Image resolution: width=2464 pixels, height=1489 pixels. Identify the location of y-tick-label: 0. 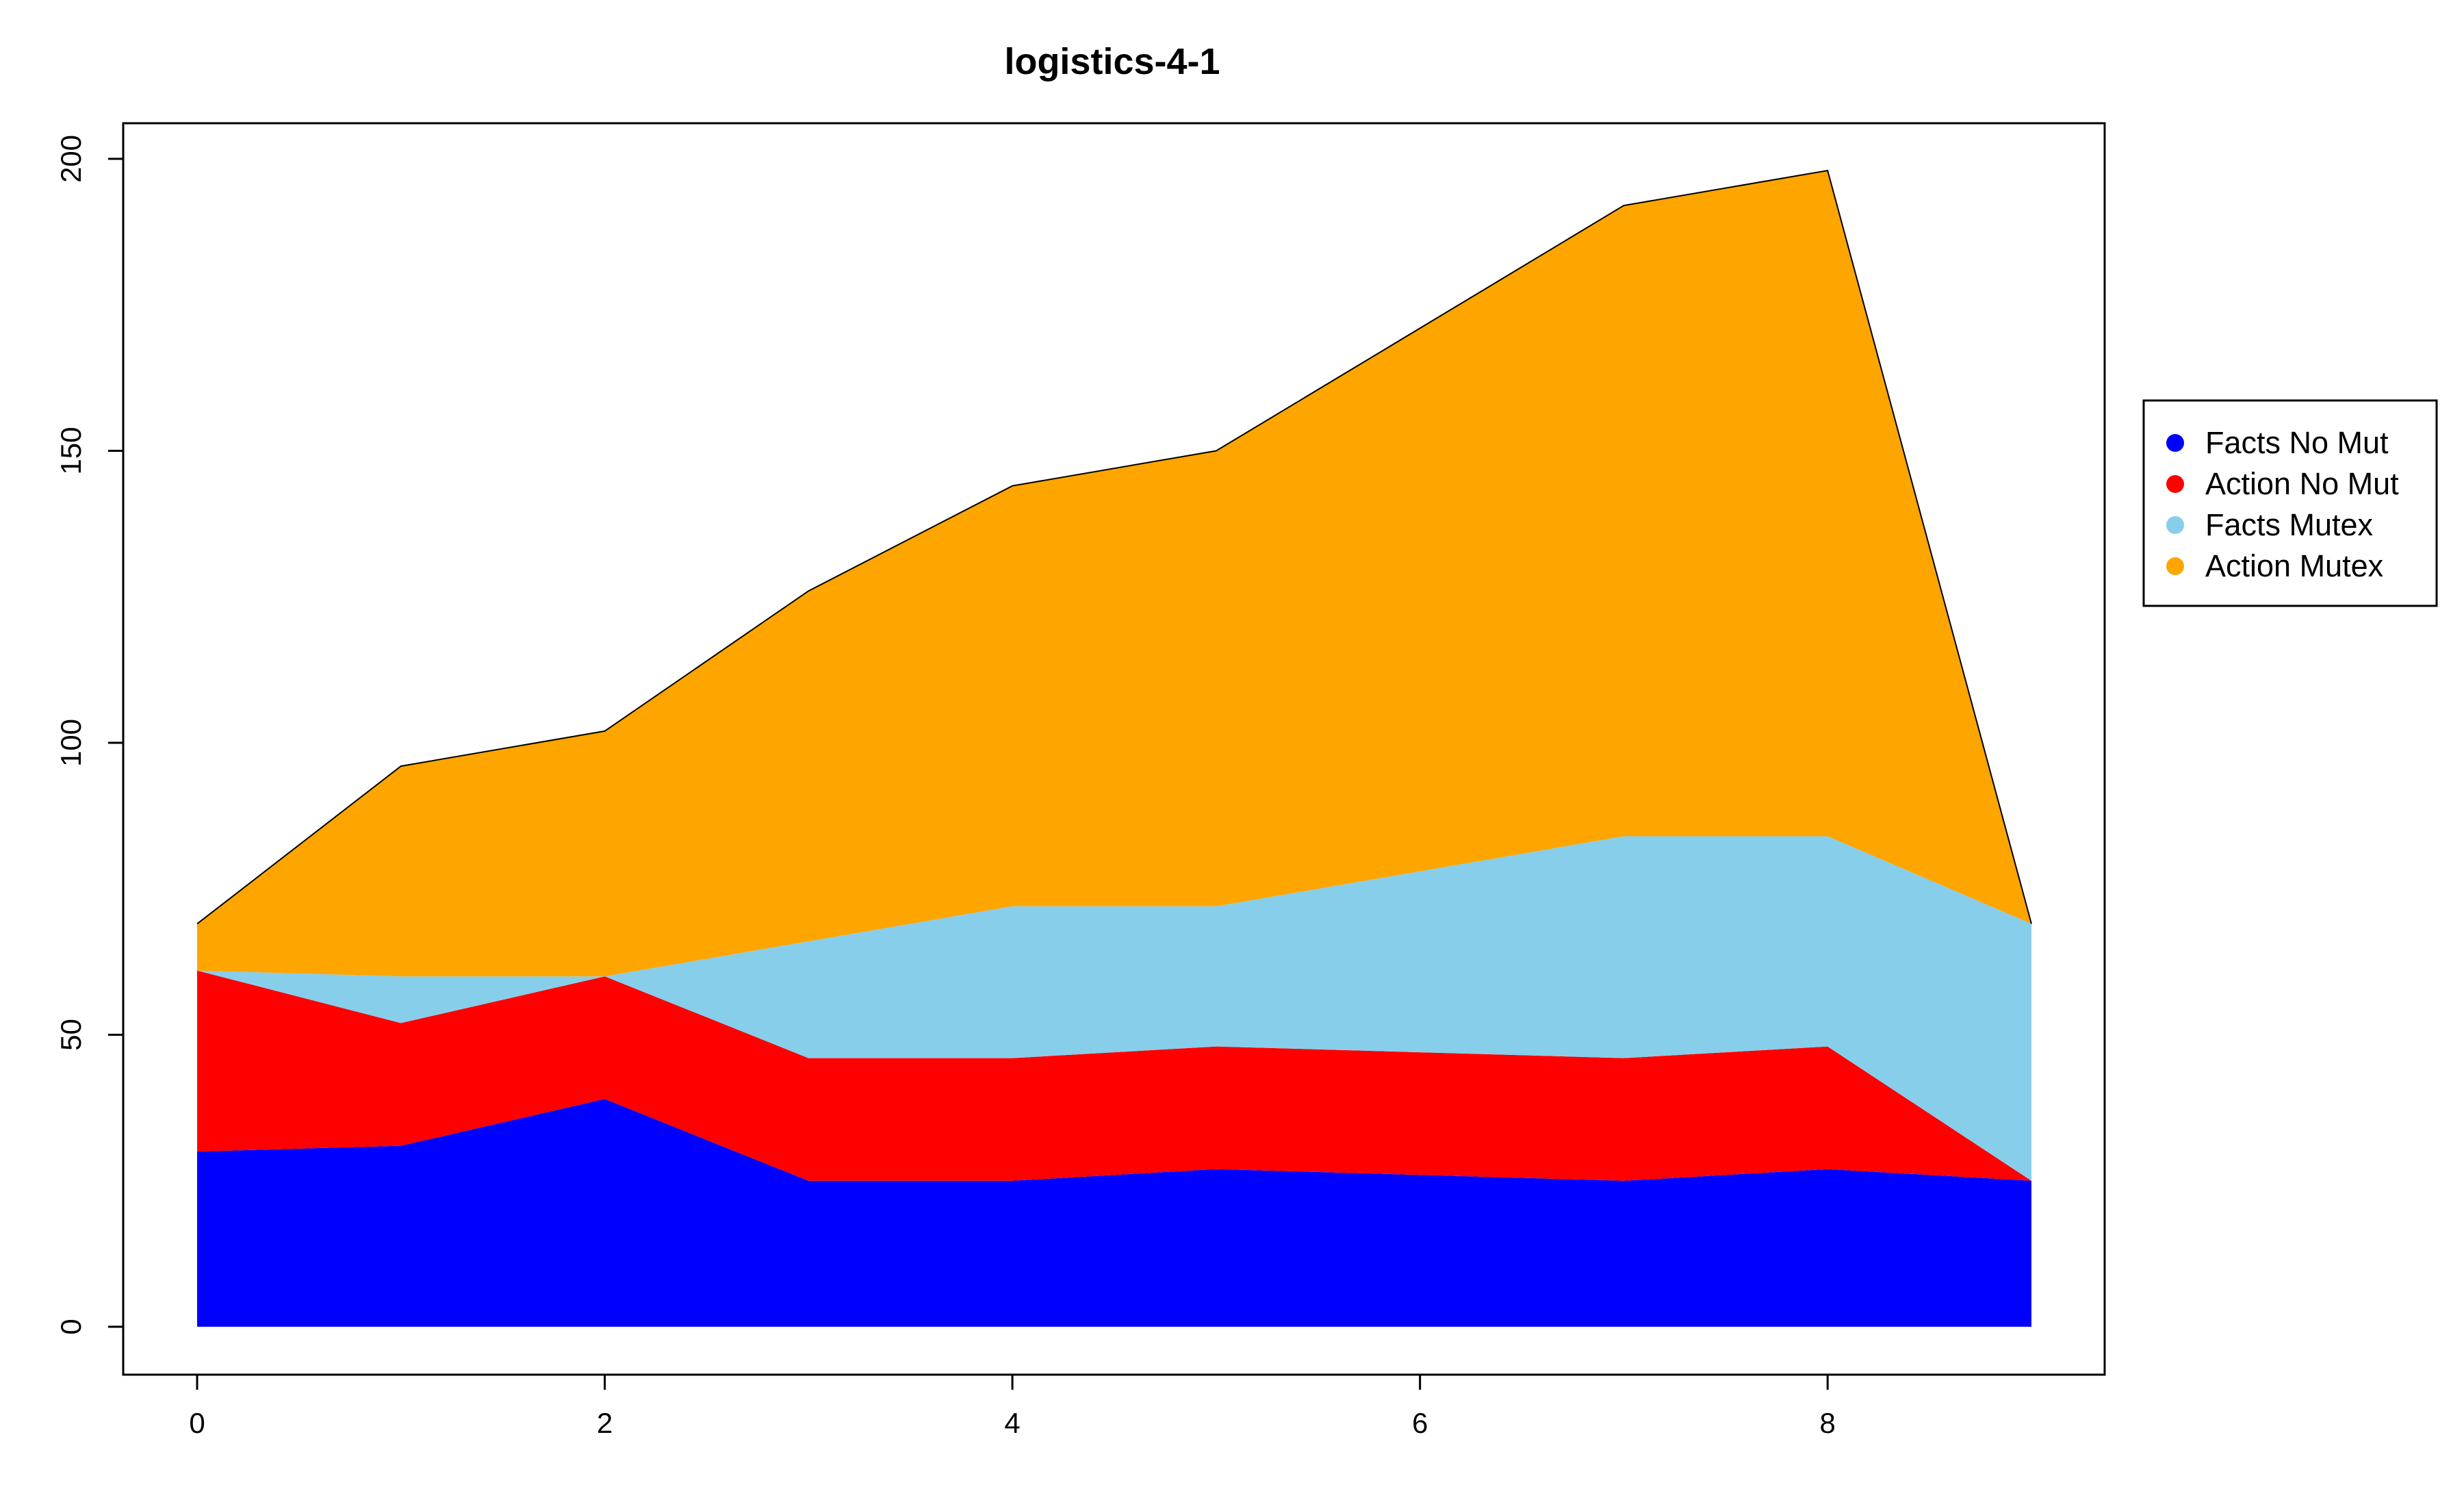
(71, 1326).